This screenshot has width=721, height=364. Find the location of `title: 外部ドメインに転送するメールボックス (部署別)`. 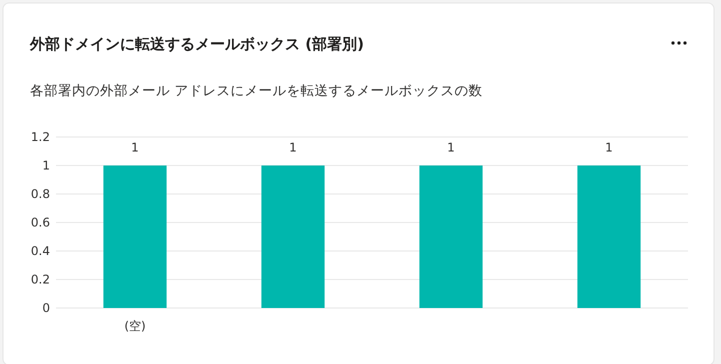

title: 外部ドメインに転送するメールボックス (部署別) is located at coordinates (197, 44).